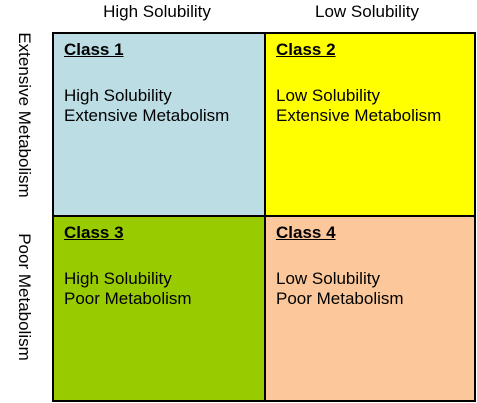 The width and height of the screenshot is (477, 403). What do you see at coordinates (367, 11) in the screenshot?
I see `column-header-low-solubility: Low Solubility` at bounding box center [367, 11].